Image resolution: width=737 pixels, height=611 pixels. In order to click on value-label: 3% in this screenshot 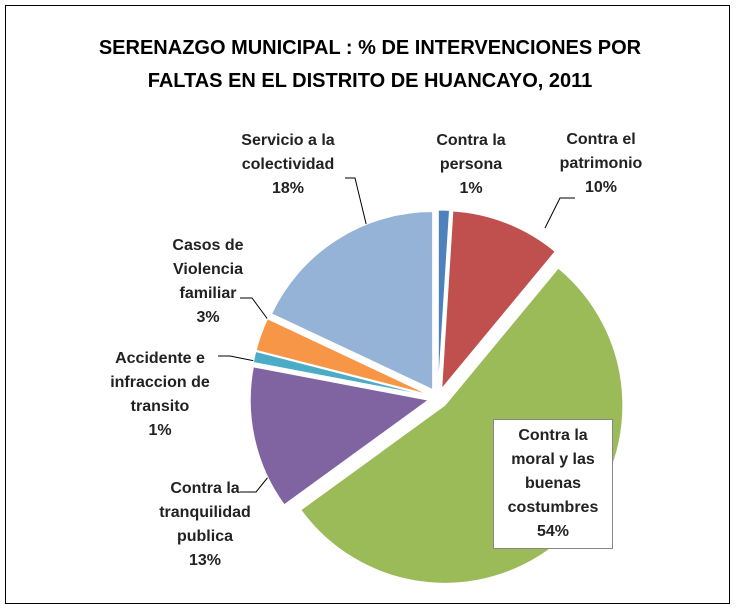, I will do `click(208, 317)`.